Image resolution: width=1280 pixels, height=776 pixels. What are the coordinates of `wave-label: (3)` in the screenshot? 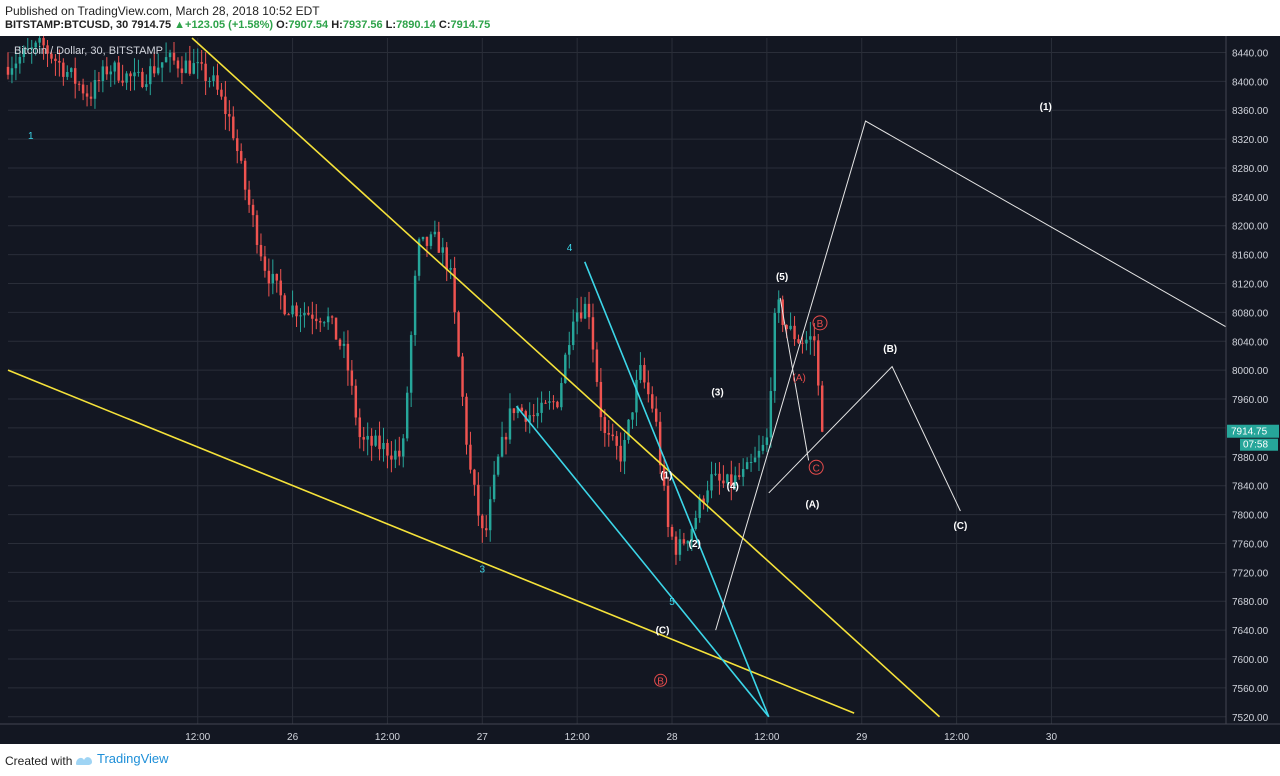 It's located at (717, 392).